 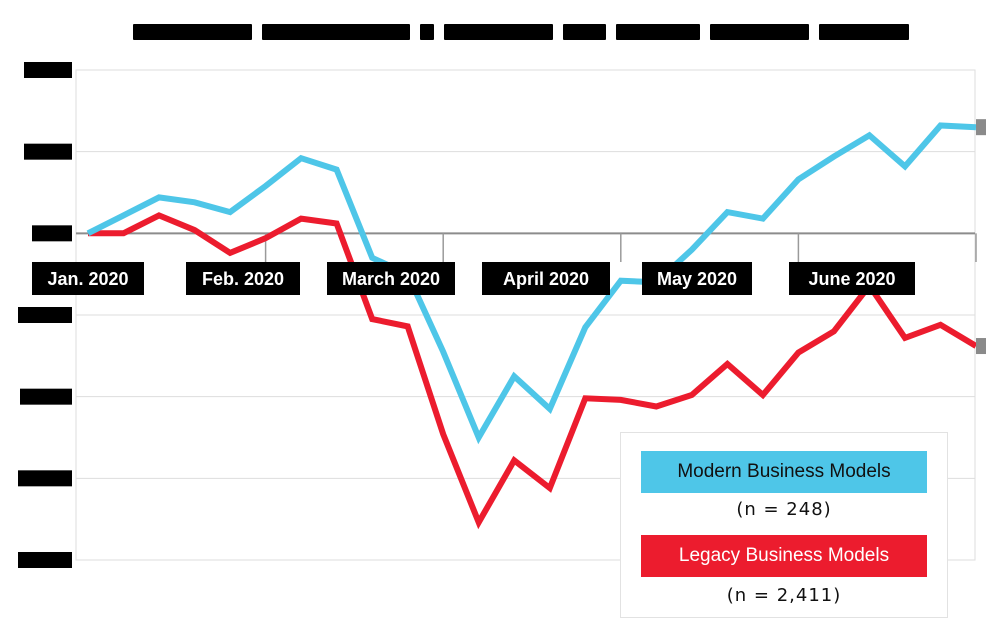 I want to click on chart-title-redacted, so click(x=521, y=32).